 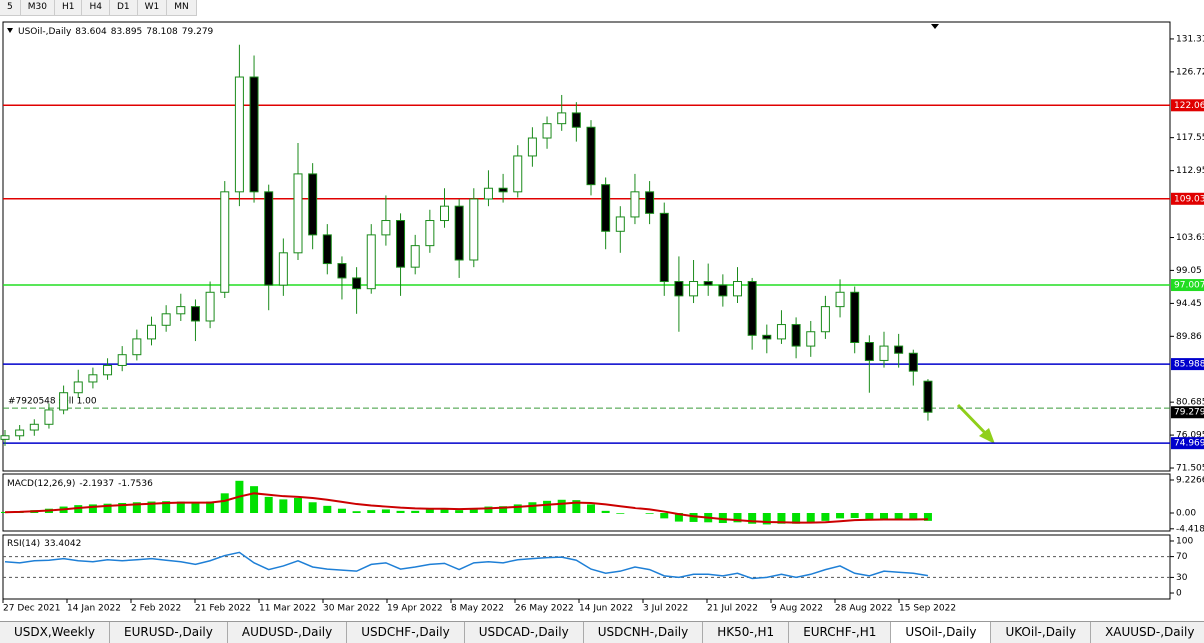 I want to click on chart-tab: USDCNH-,Daily, so click(x=644, y=632).